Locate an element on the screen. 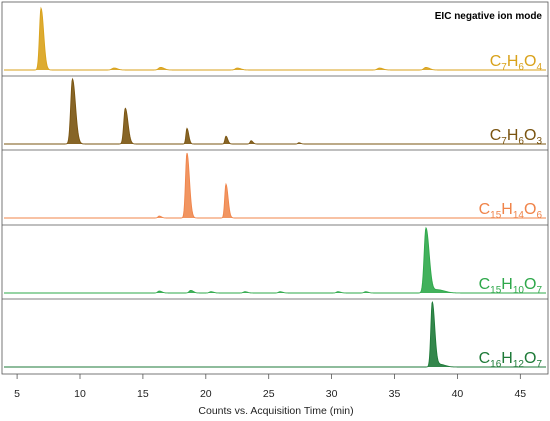  x-tick-label: 35 is located at coordinates (395, 394).